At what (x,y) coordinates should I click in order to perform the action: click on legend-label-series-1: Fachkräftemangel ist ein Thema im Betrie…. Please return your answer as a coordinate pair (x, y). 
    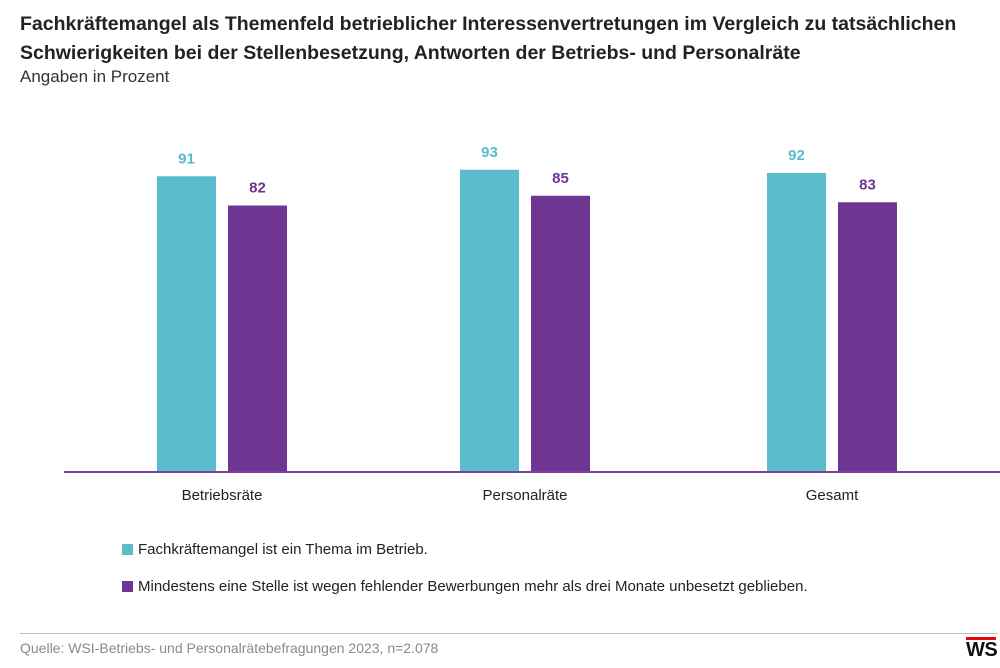
    Looking at the image, I should click on (283, 549).